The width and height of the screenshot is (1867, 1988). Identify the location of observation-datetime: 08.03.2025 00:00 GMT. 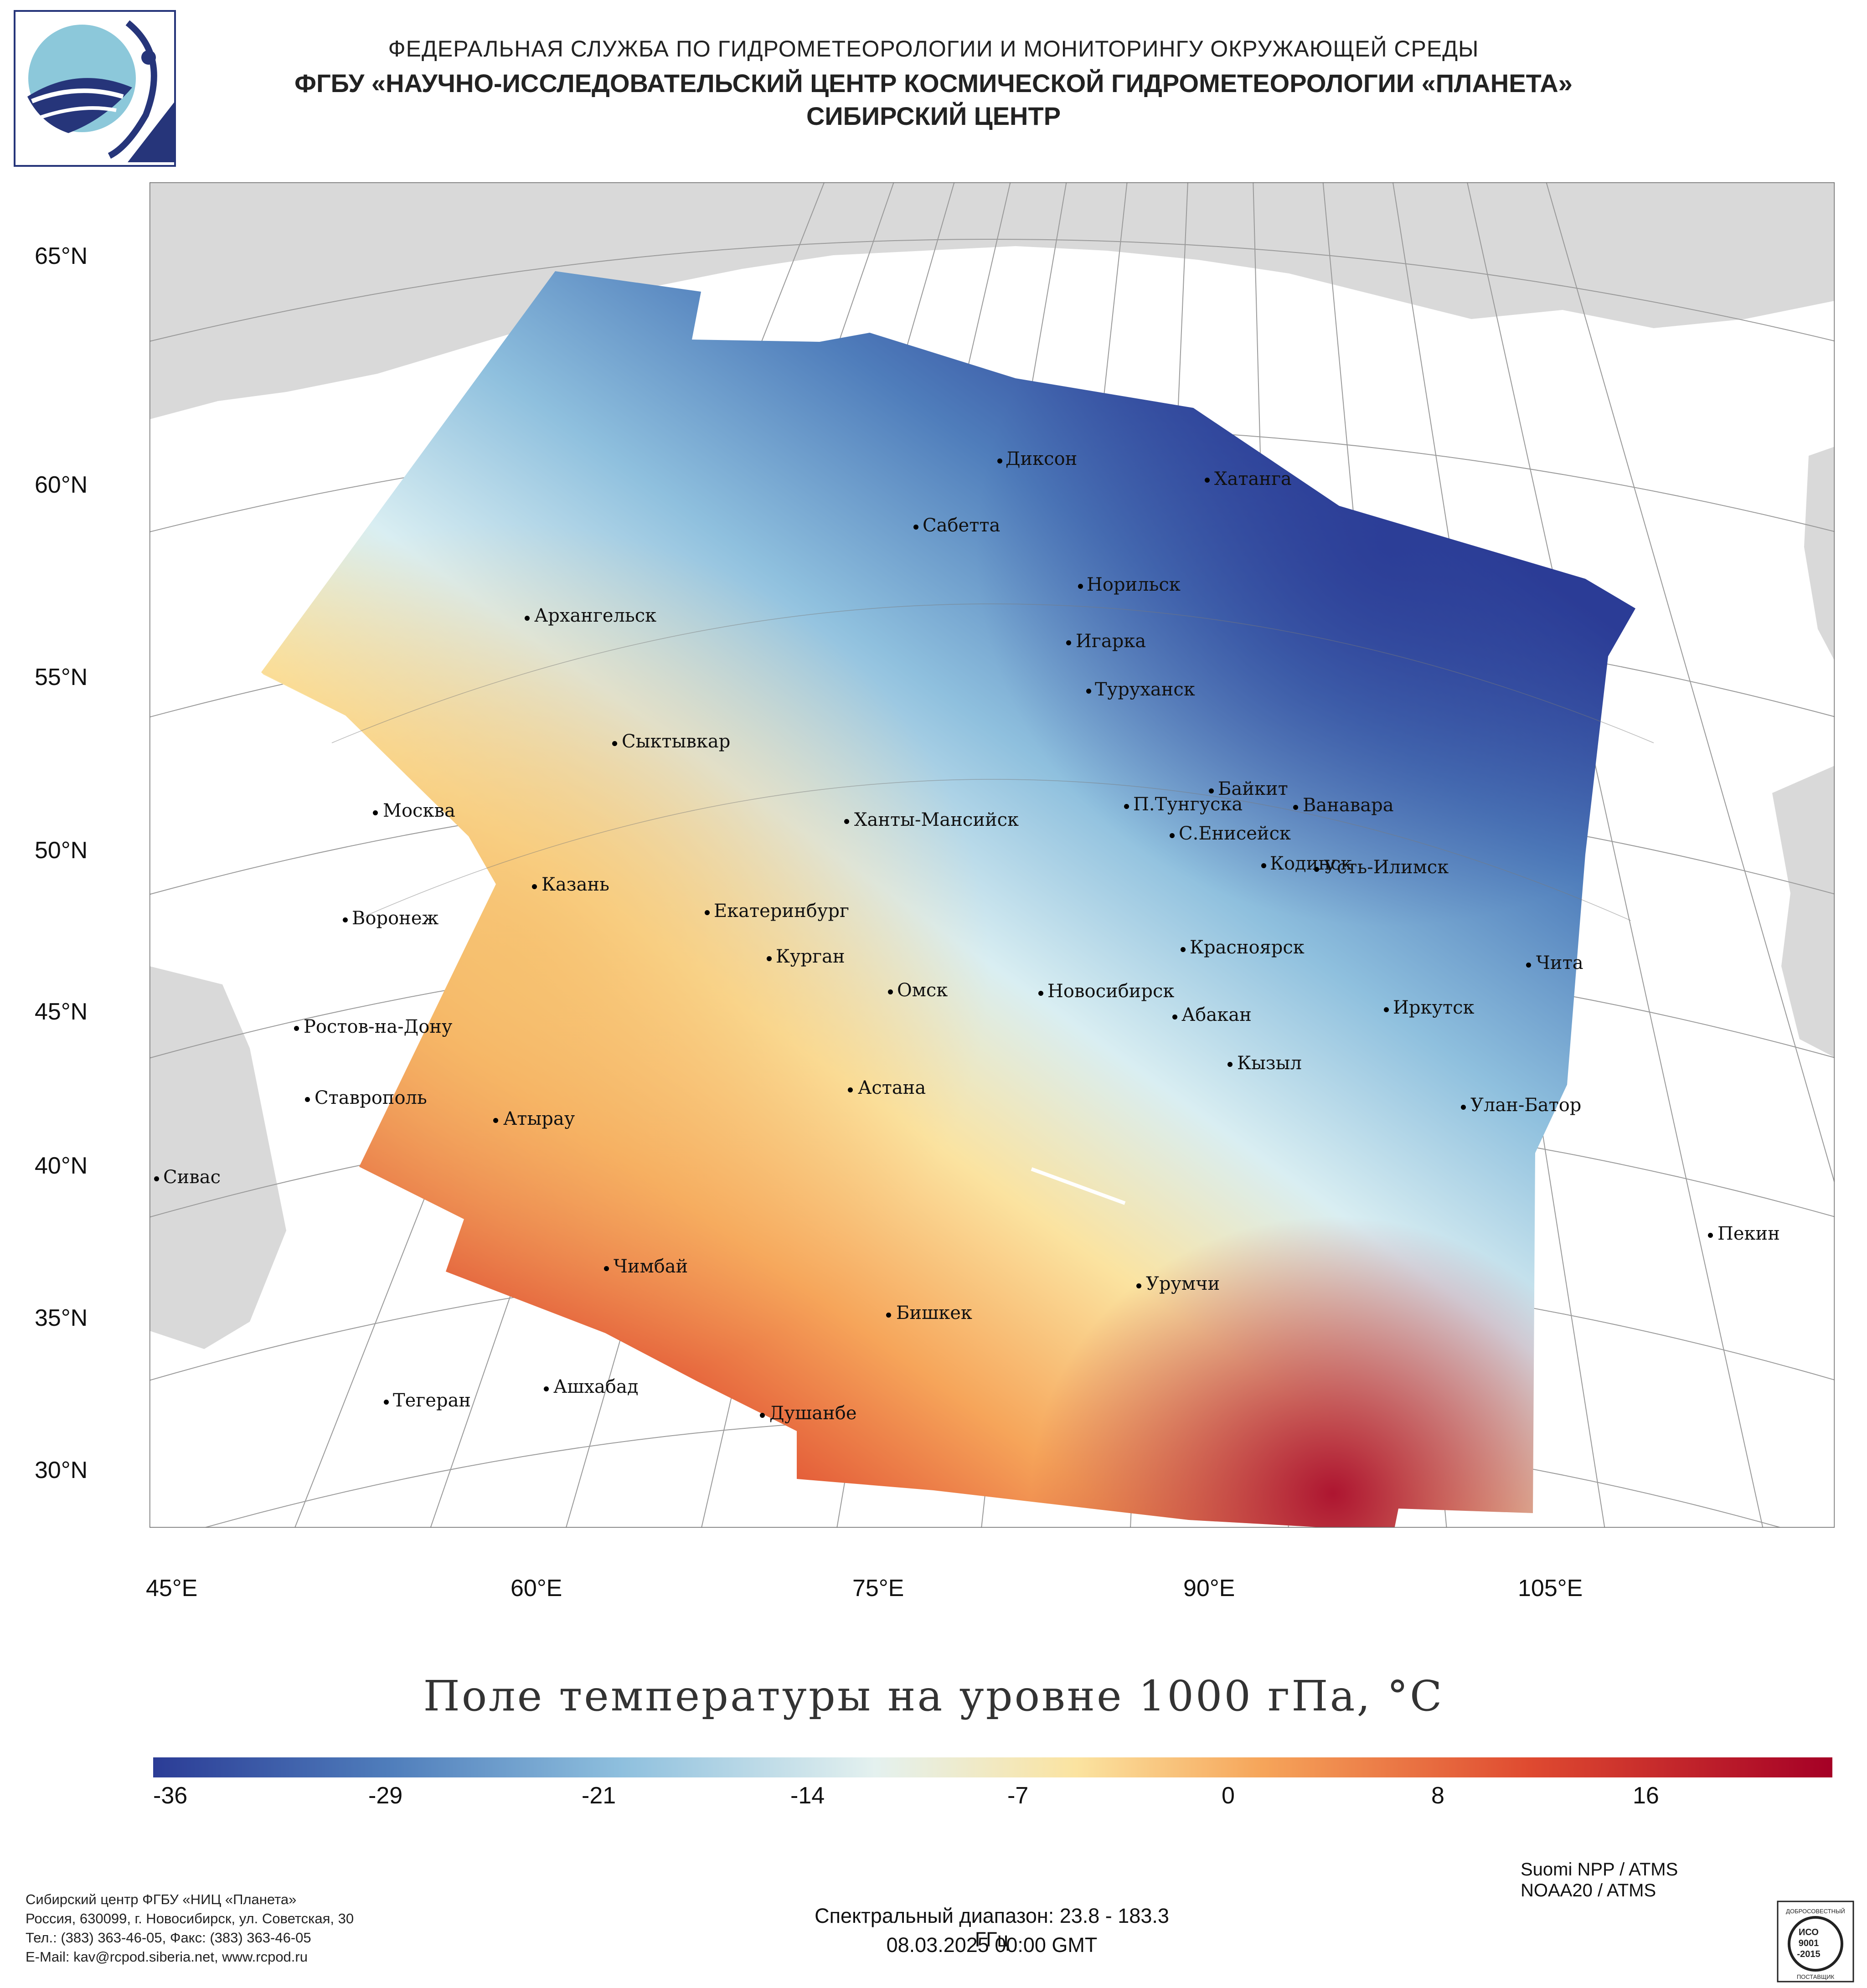
(992, 1945).